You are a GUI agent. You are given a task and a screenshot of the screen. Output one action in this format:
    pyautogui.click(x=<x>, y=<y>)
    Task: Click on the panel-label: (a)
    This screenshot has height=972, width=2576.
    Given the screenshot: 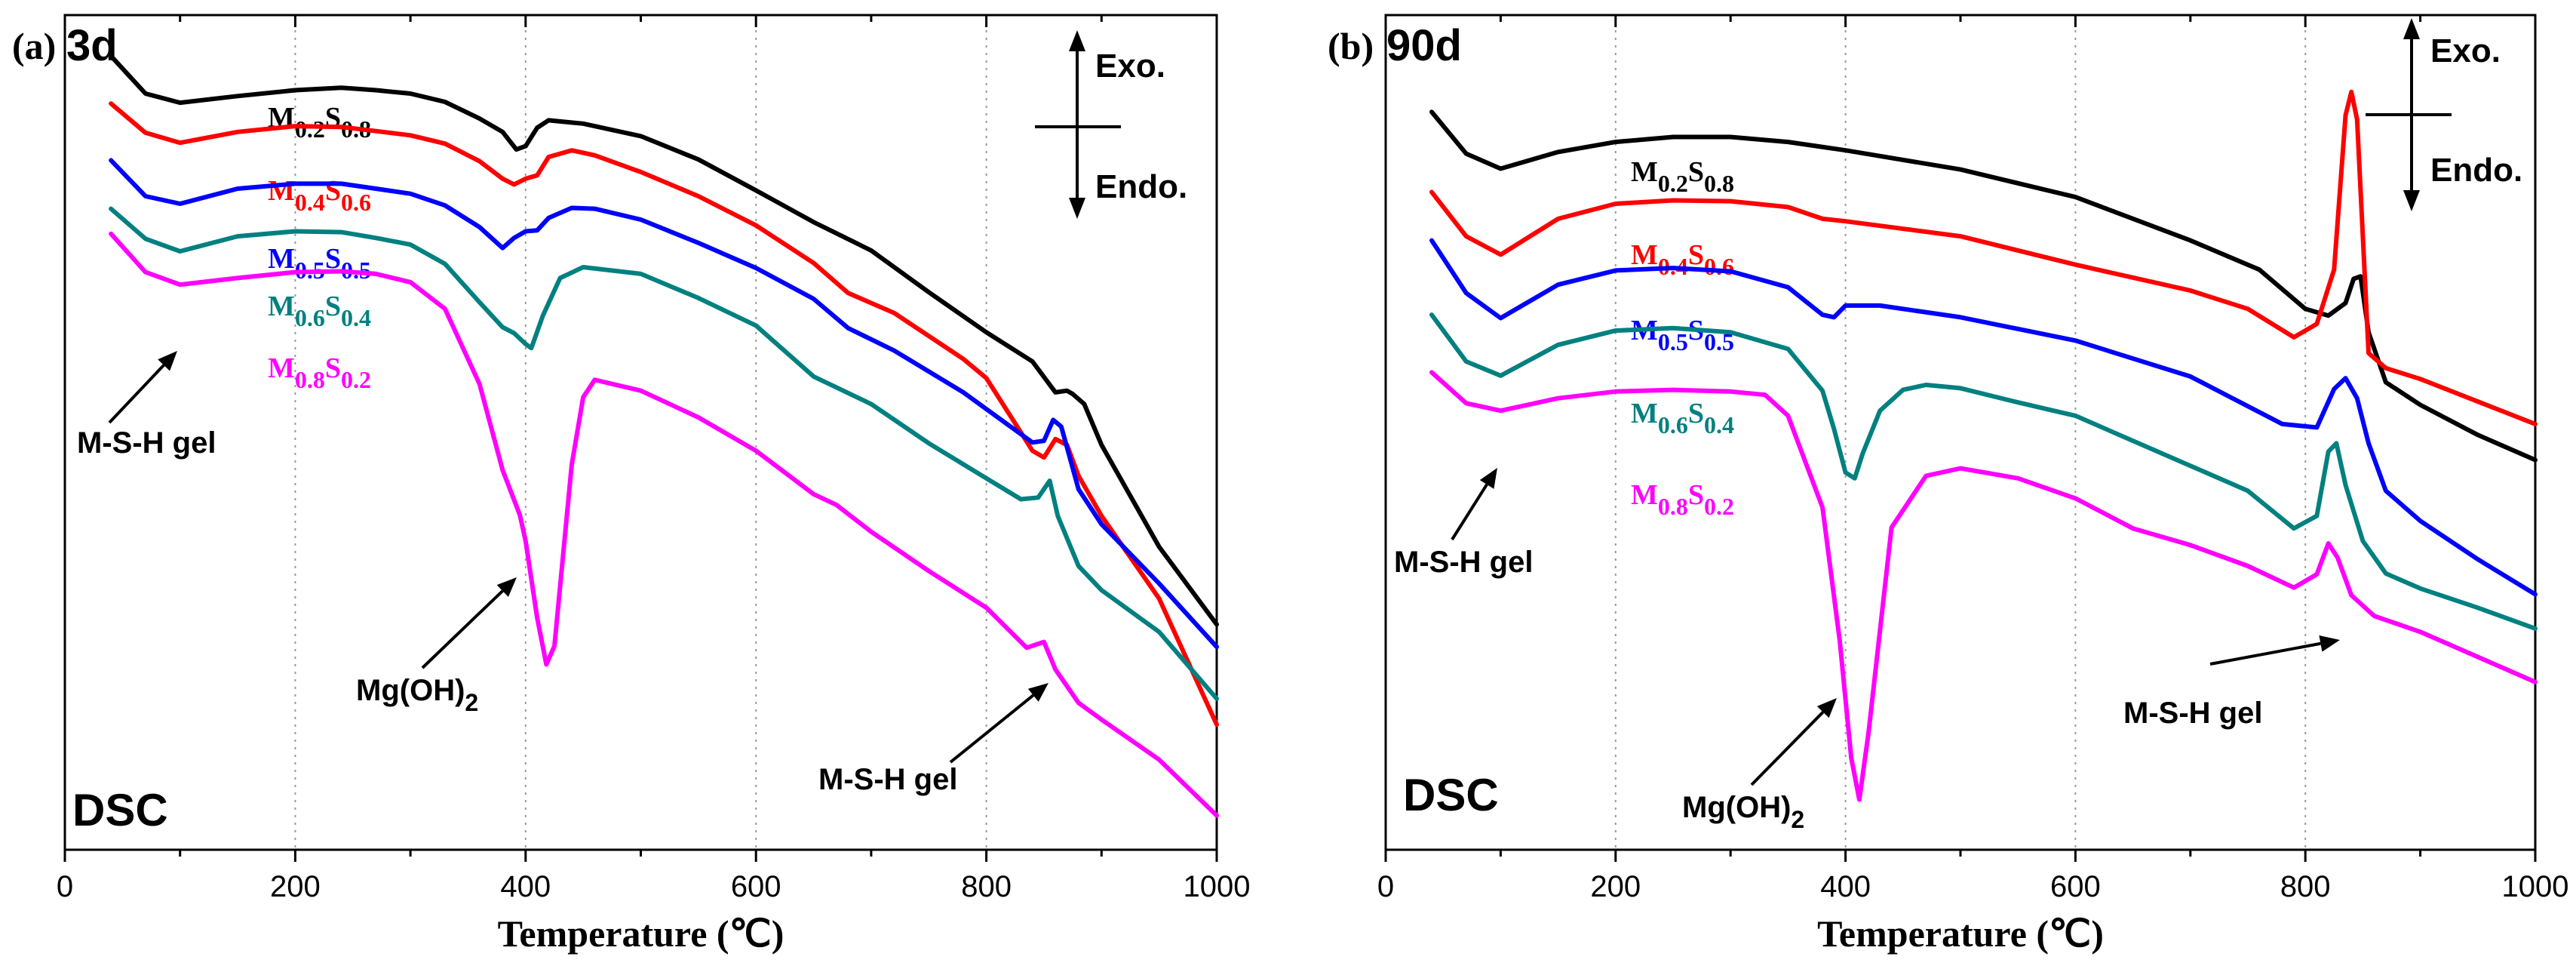 What is the action you would take?
    pyautogui.click(x=34, y=46)
    